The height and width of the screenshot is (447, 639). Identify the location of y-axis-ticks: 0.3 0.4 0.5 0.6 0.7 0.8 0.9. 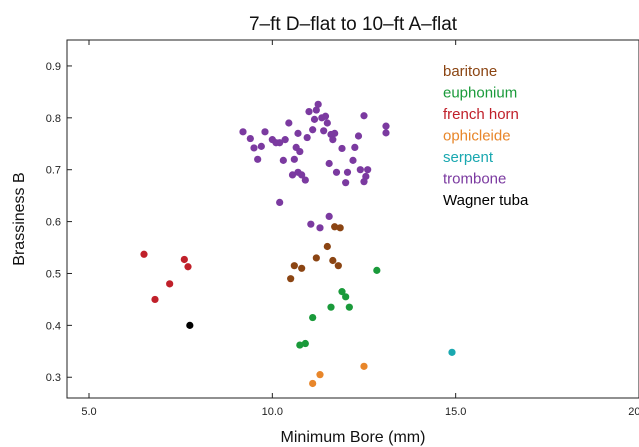
(59, 222).